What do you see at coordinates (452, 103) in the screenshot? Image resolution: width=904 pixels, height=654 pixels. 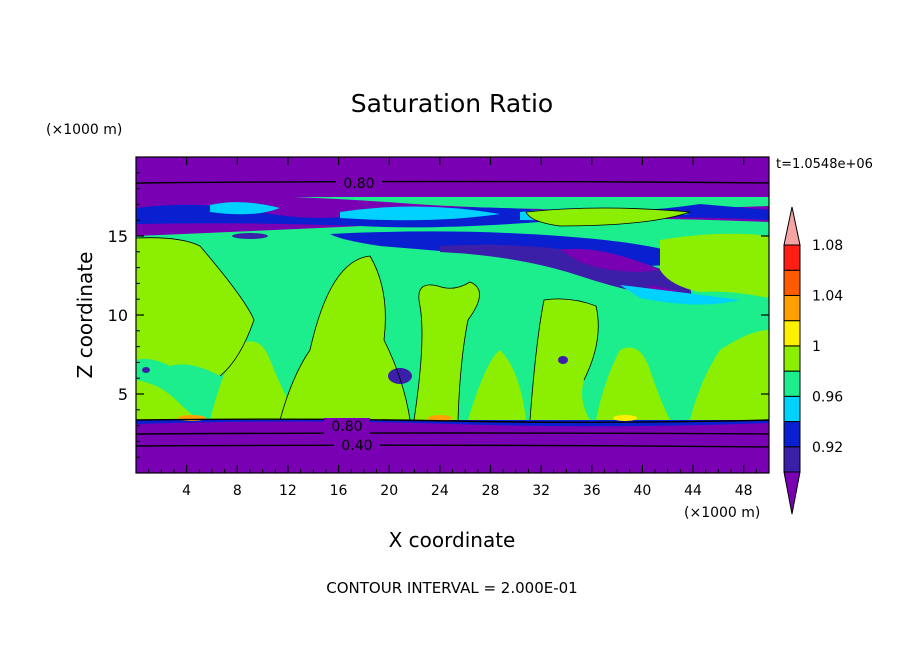 I see `chart-title: Saturation Ratio` at bounding box center [452, 103].